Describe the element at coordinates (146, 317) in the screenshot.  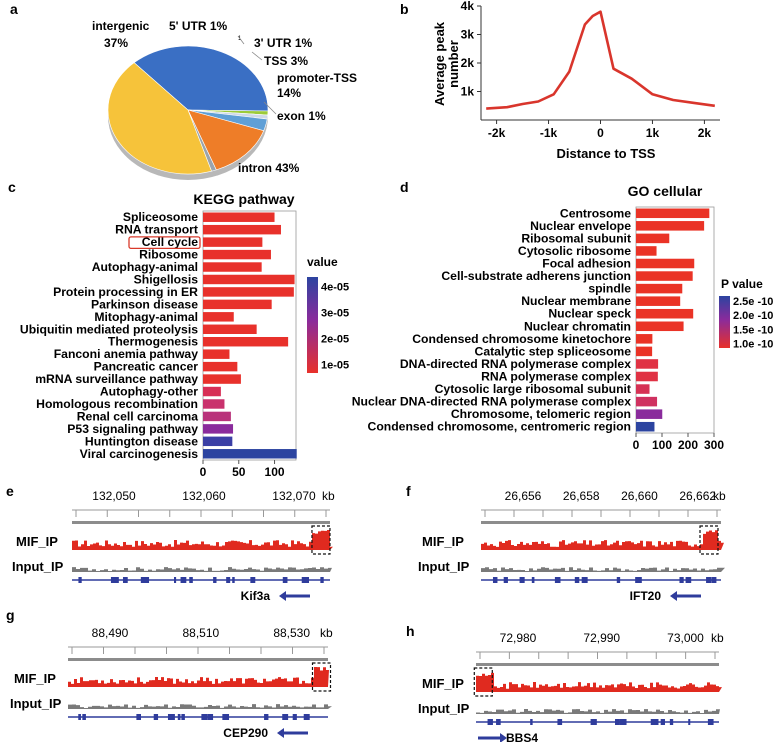
I see `kegg-category-label: Mitophagy-animal` at that location.